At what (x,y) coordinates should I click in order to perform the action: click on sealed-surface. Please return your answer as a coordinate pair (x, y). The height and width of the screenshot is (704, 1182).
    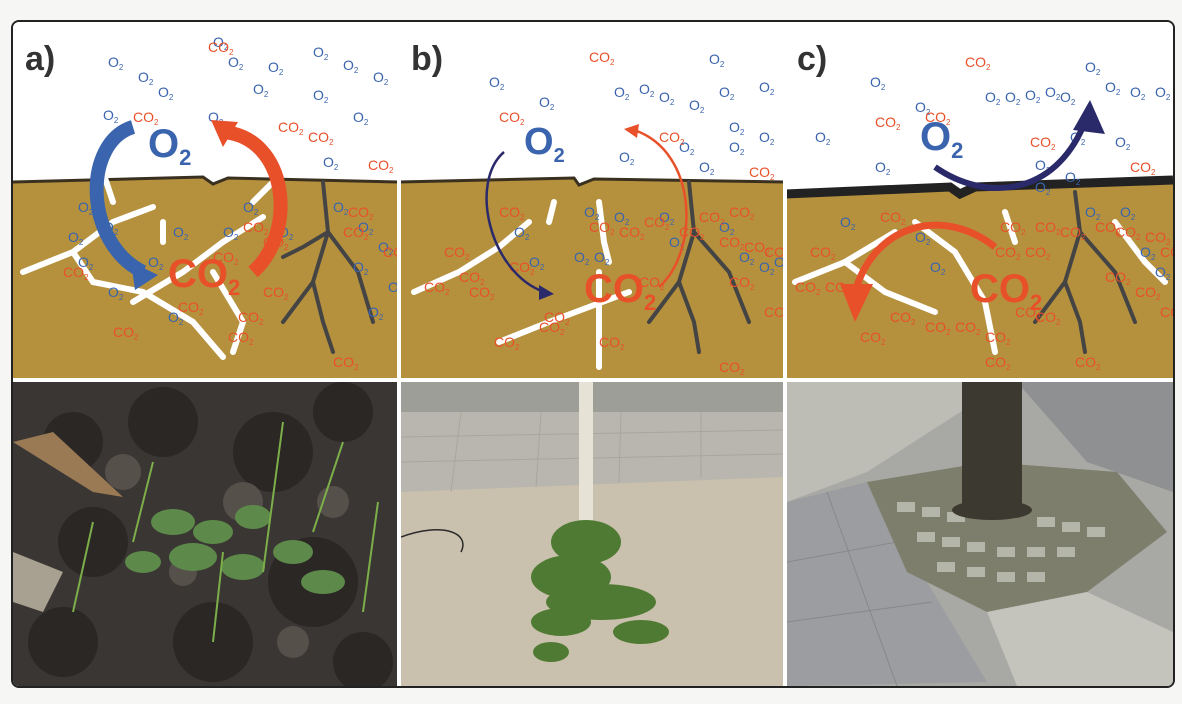
    Looking at the image, I should click on (979, 187).